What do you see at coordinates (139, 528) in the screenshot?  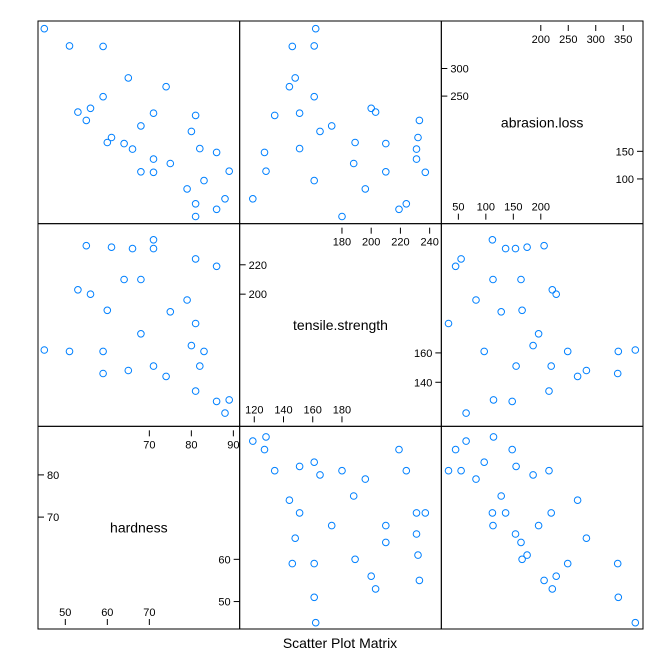 I see `variable-name-hardness: hardness` at bounding box center [139, 528].